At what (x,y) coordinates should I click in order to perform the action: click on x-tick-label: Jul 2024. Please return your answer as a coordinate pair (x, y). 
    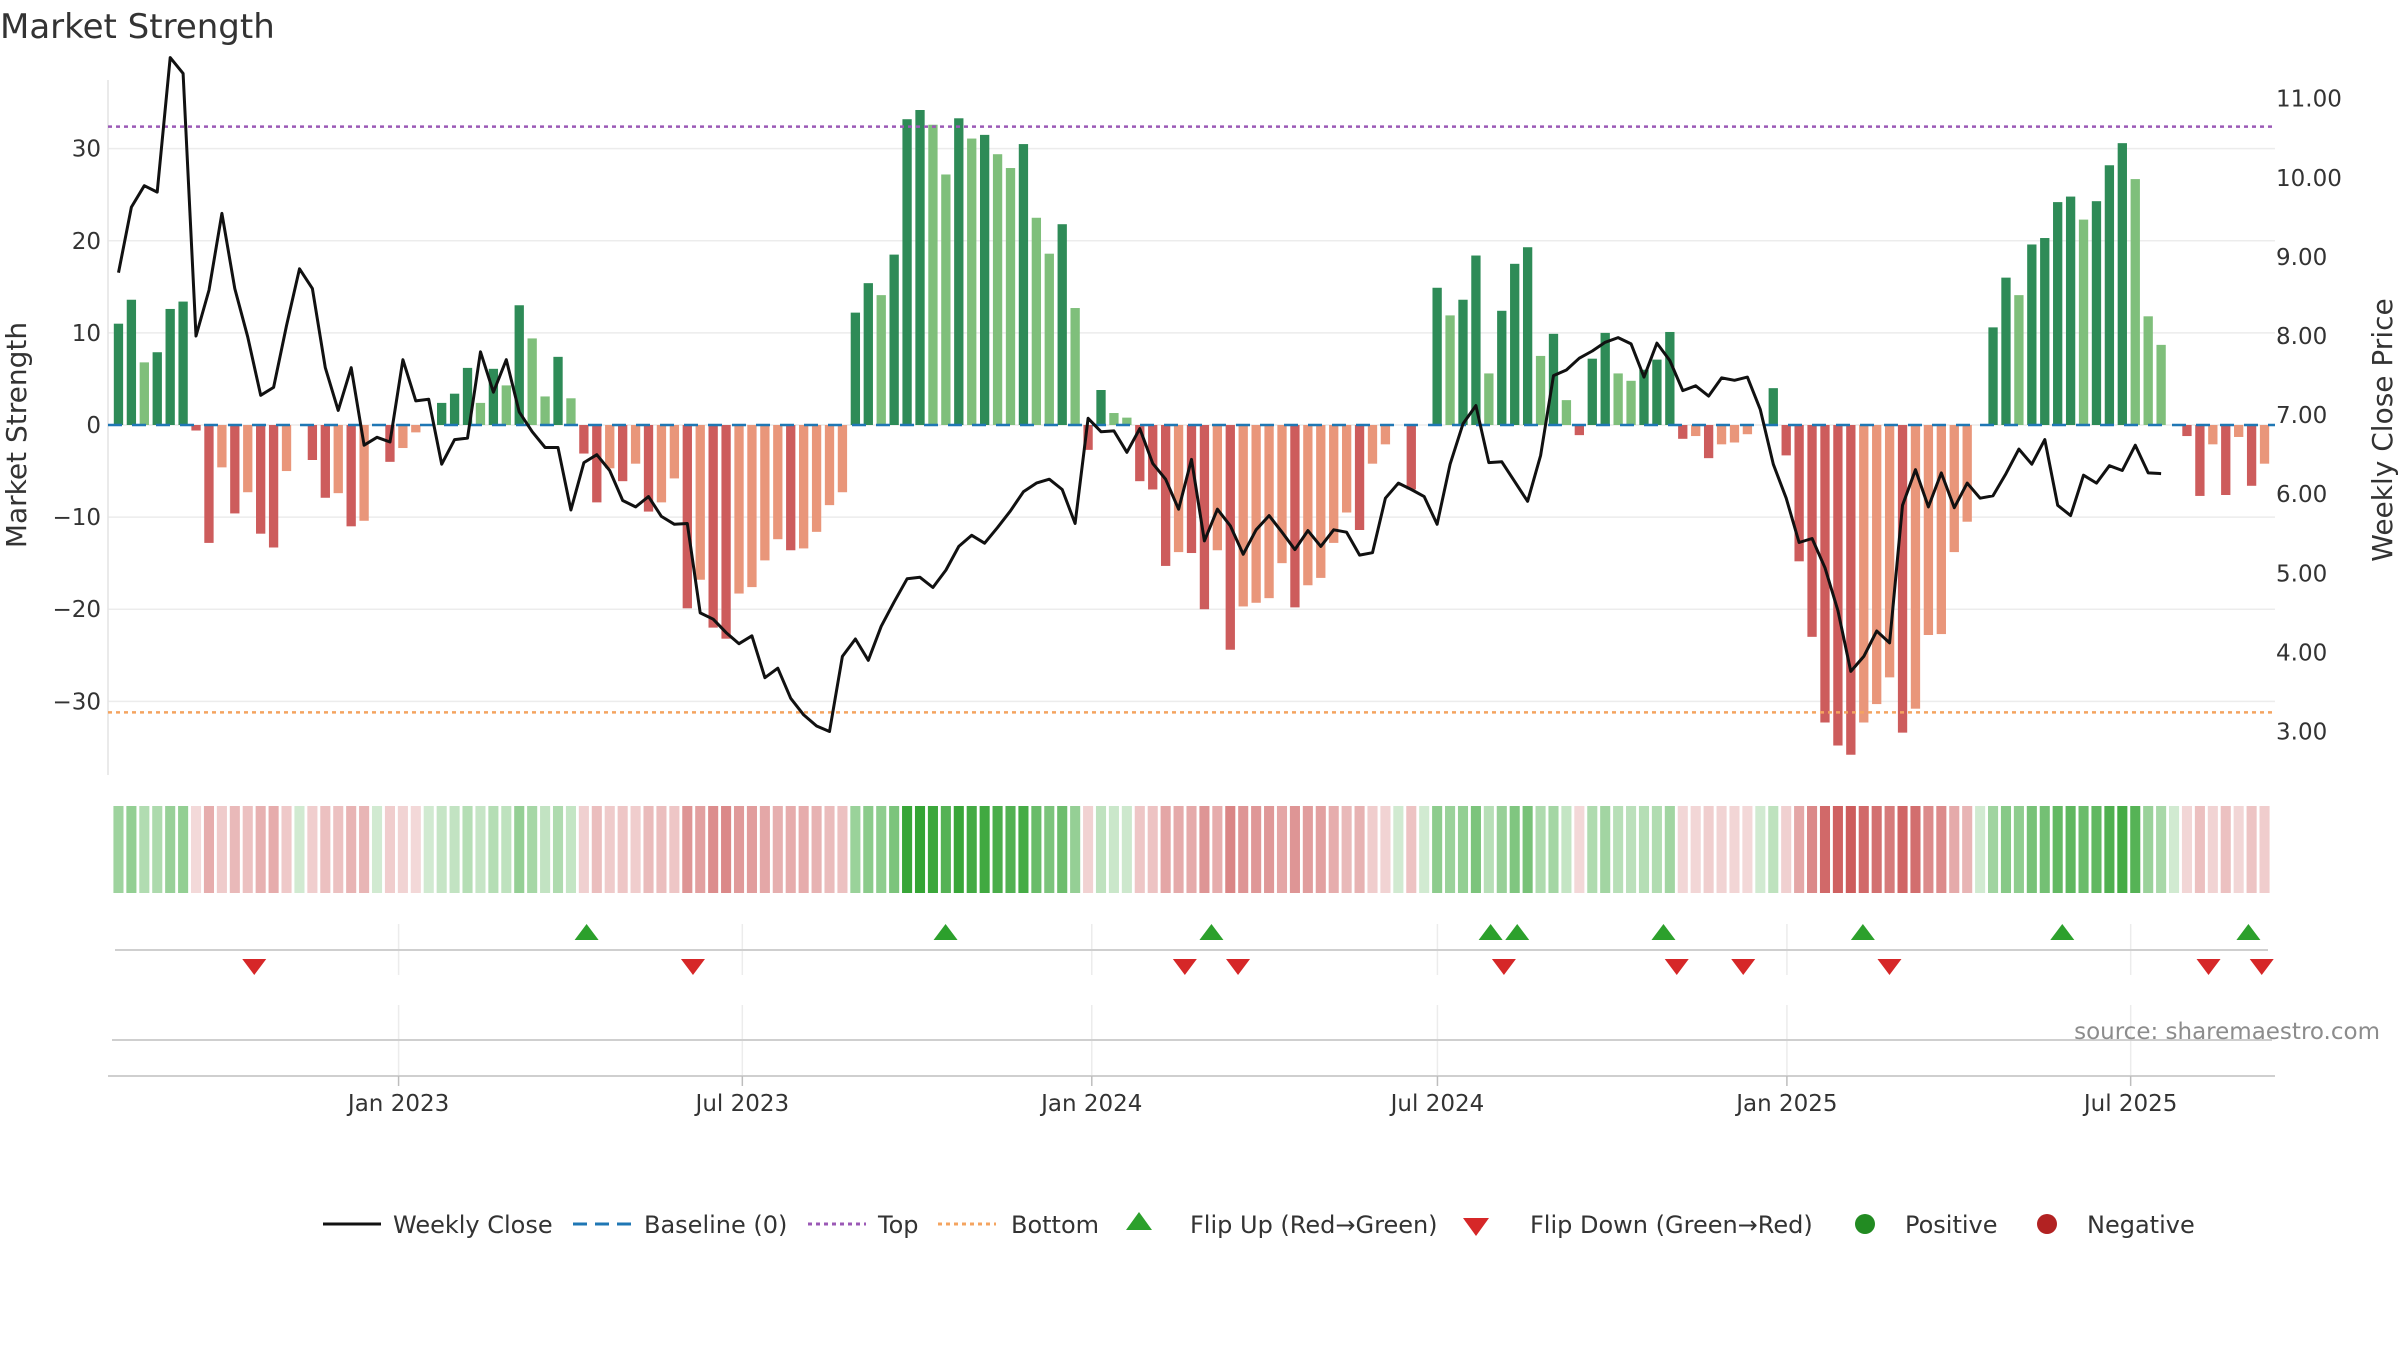
    Looking at the image, I should click on (1437, 1104).